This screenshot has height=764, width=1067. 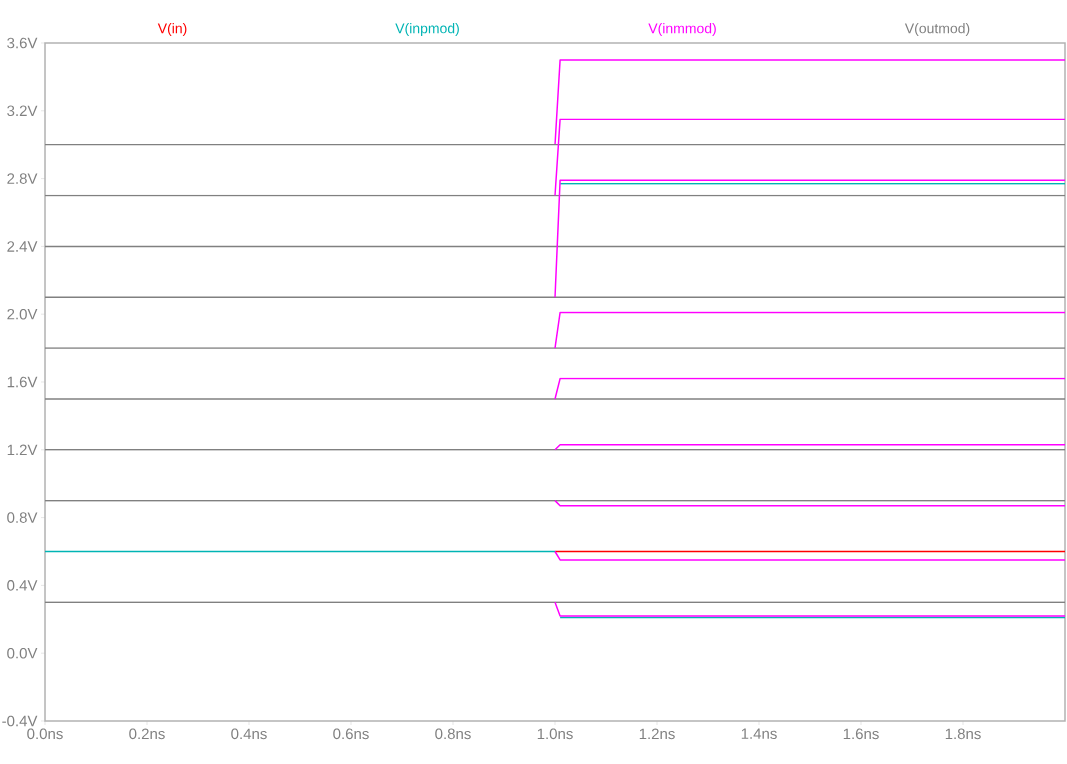 What do you see at coordinates (249, 734) in the screenshot?
I see `x-tick-label: 0.4ns` at bounding box center [249, 734].